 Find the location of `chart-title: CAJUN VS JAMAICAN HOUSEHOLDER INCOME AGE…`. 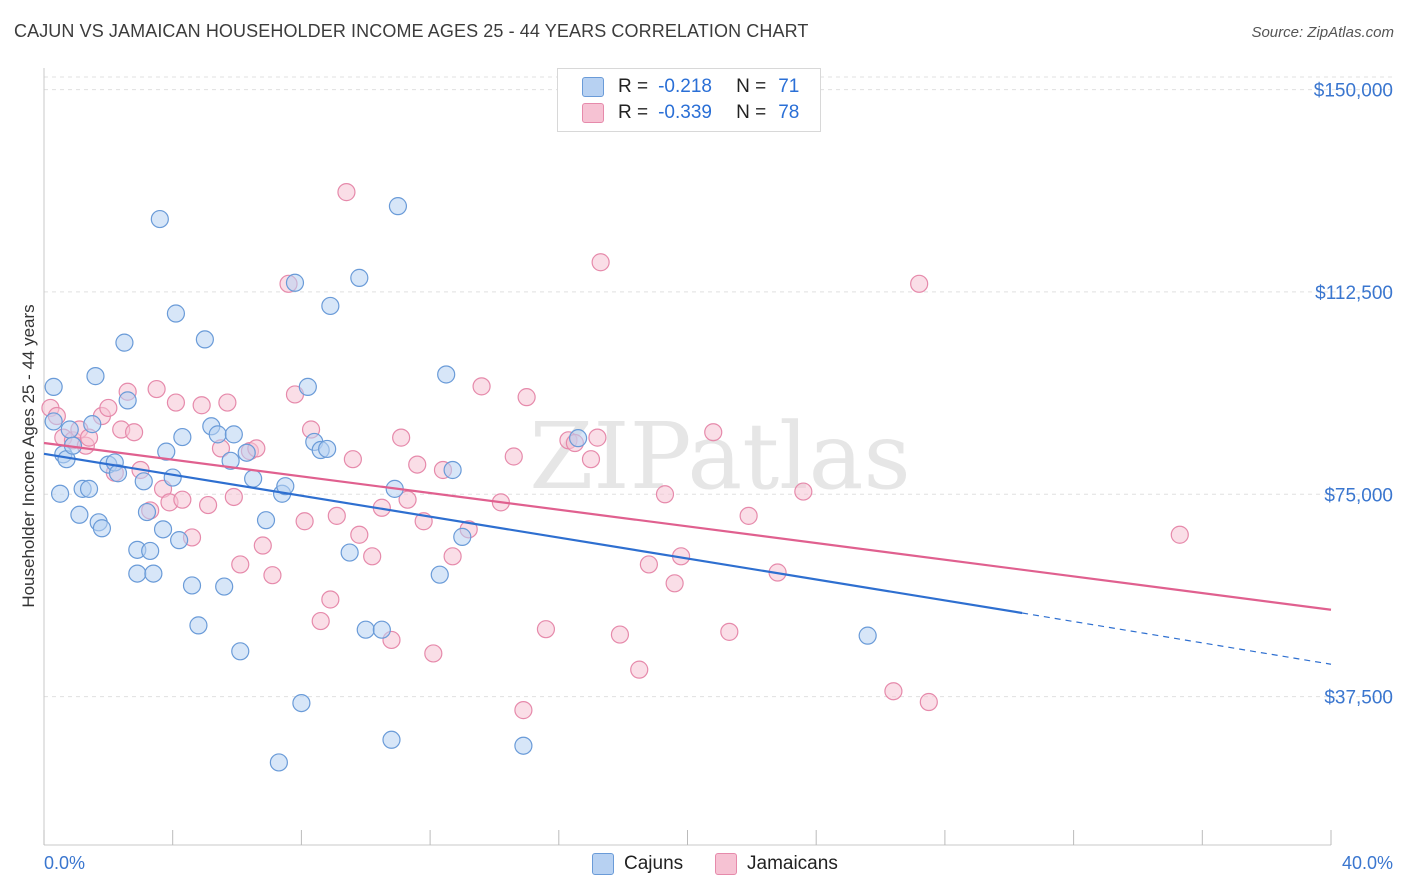

chart-title: CAJUN VS JAMAICAN HOUSEHOLDER INCOME AGE… is located at coordinates (411, 31).